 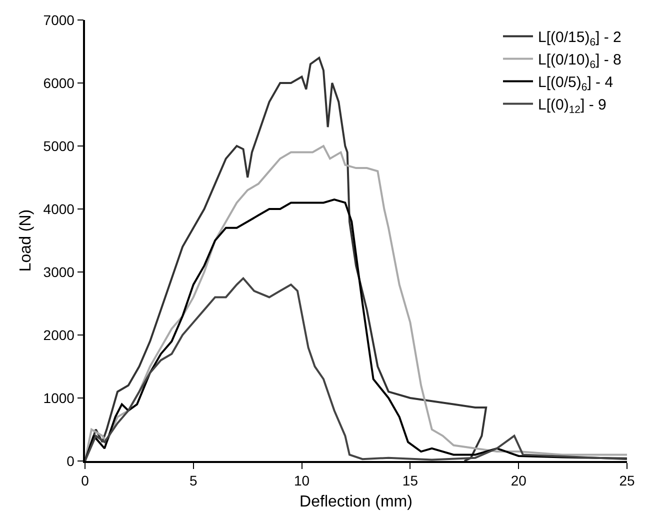 What do you see at coordinates (194, 480) in the screenshot?
I see `x-tick-label: 5` at bounding box center [194, 480].